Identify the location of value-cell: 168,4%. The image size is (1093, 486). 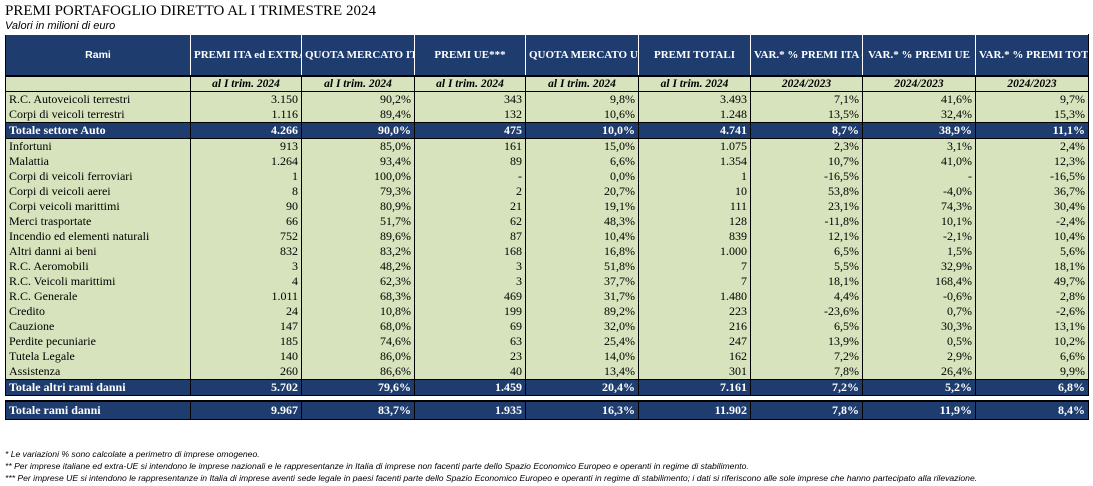
(919, 281).